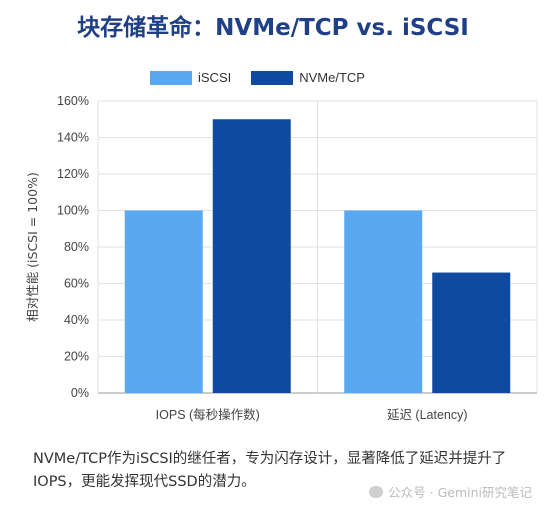  Describe the element at coordinates (32, 247) in the screenshot. I see `y-axis-label: 相对性能 (iSCSI = 100%)` at that location.